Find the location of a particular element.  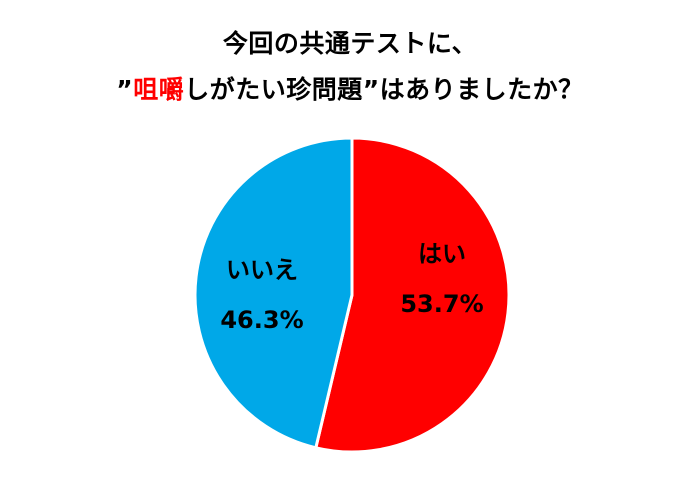

title-quote-open: ” is located at coordinates (125, 89).